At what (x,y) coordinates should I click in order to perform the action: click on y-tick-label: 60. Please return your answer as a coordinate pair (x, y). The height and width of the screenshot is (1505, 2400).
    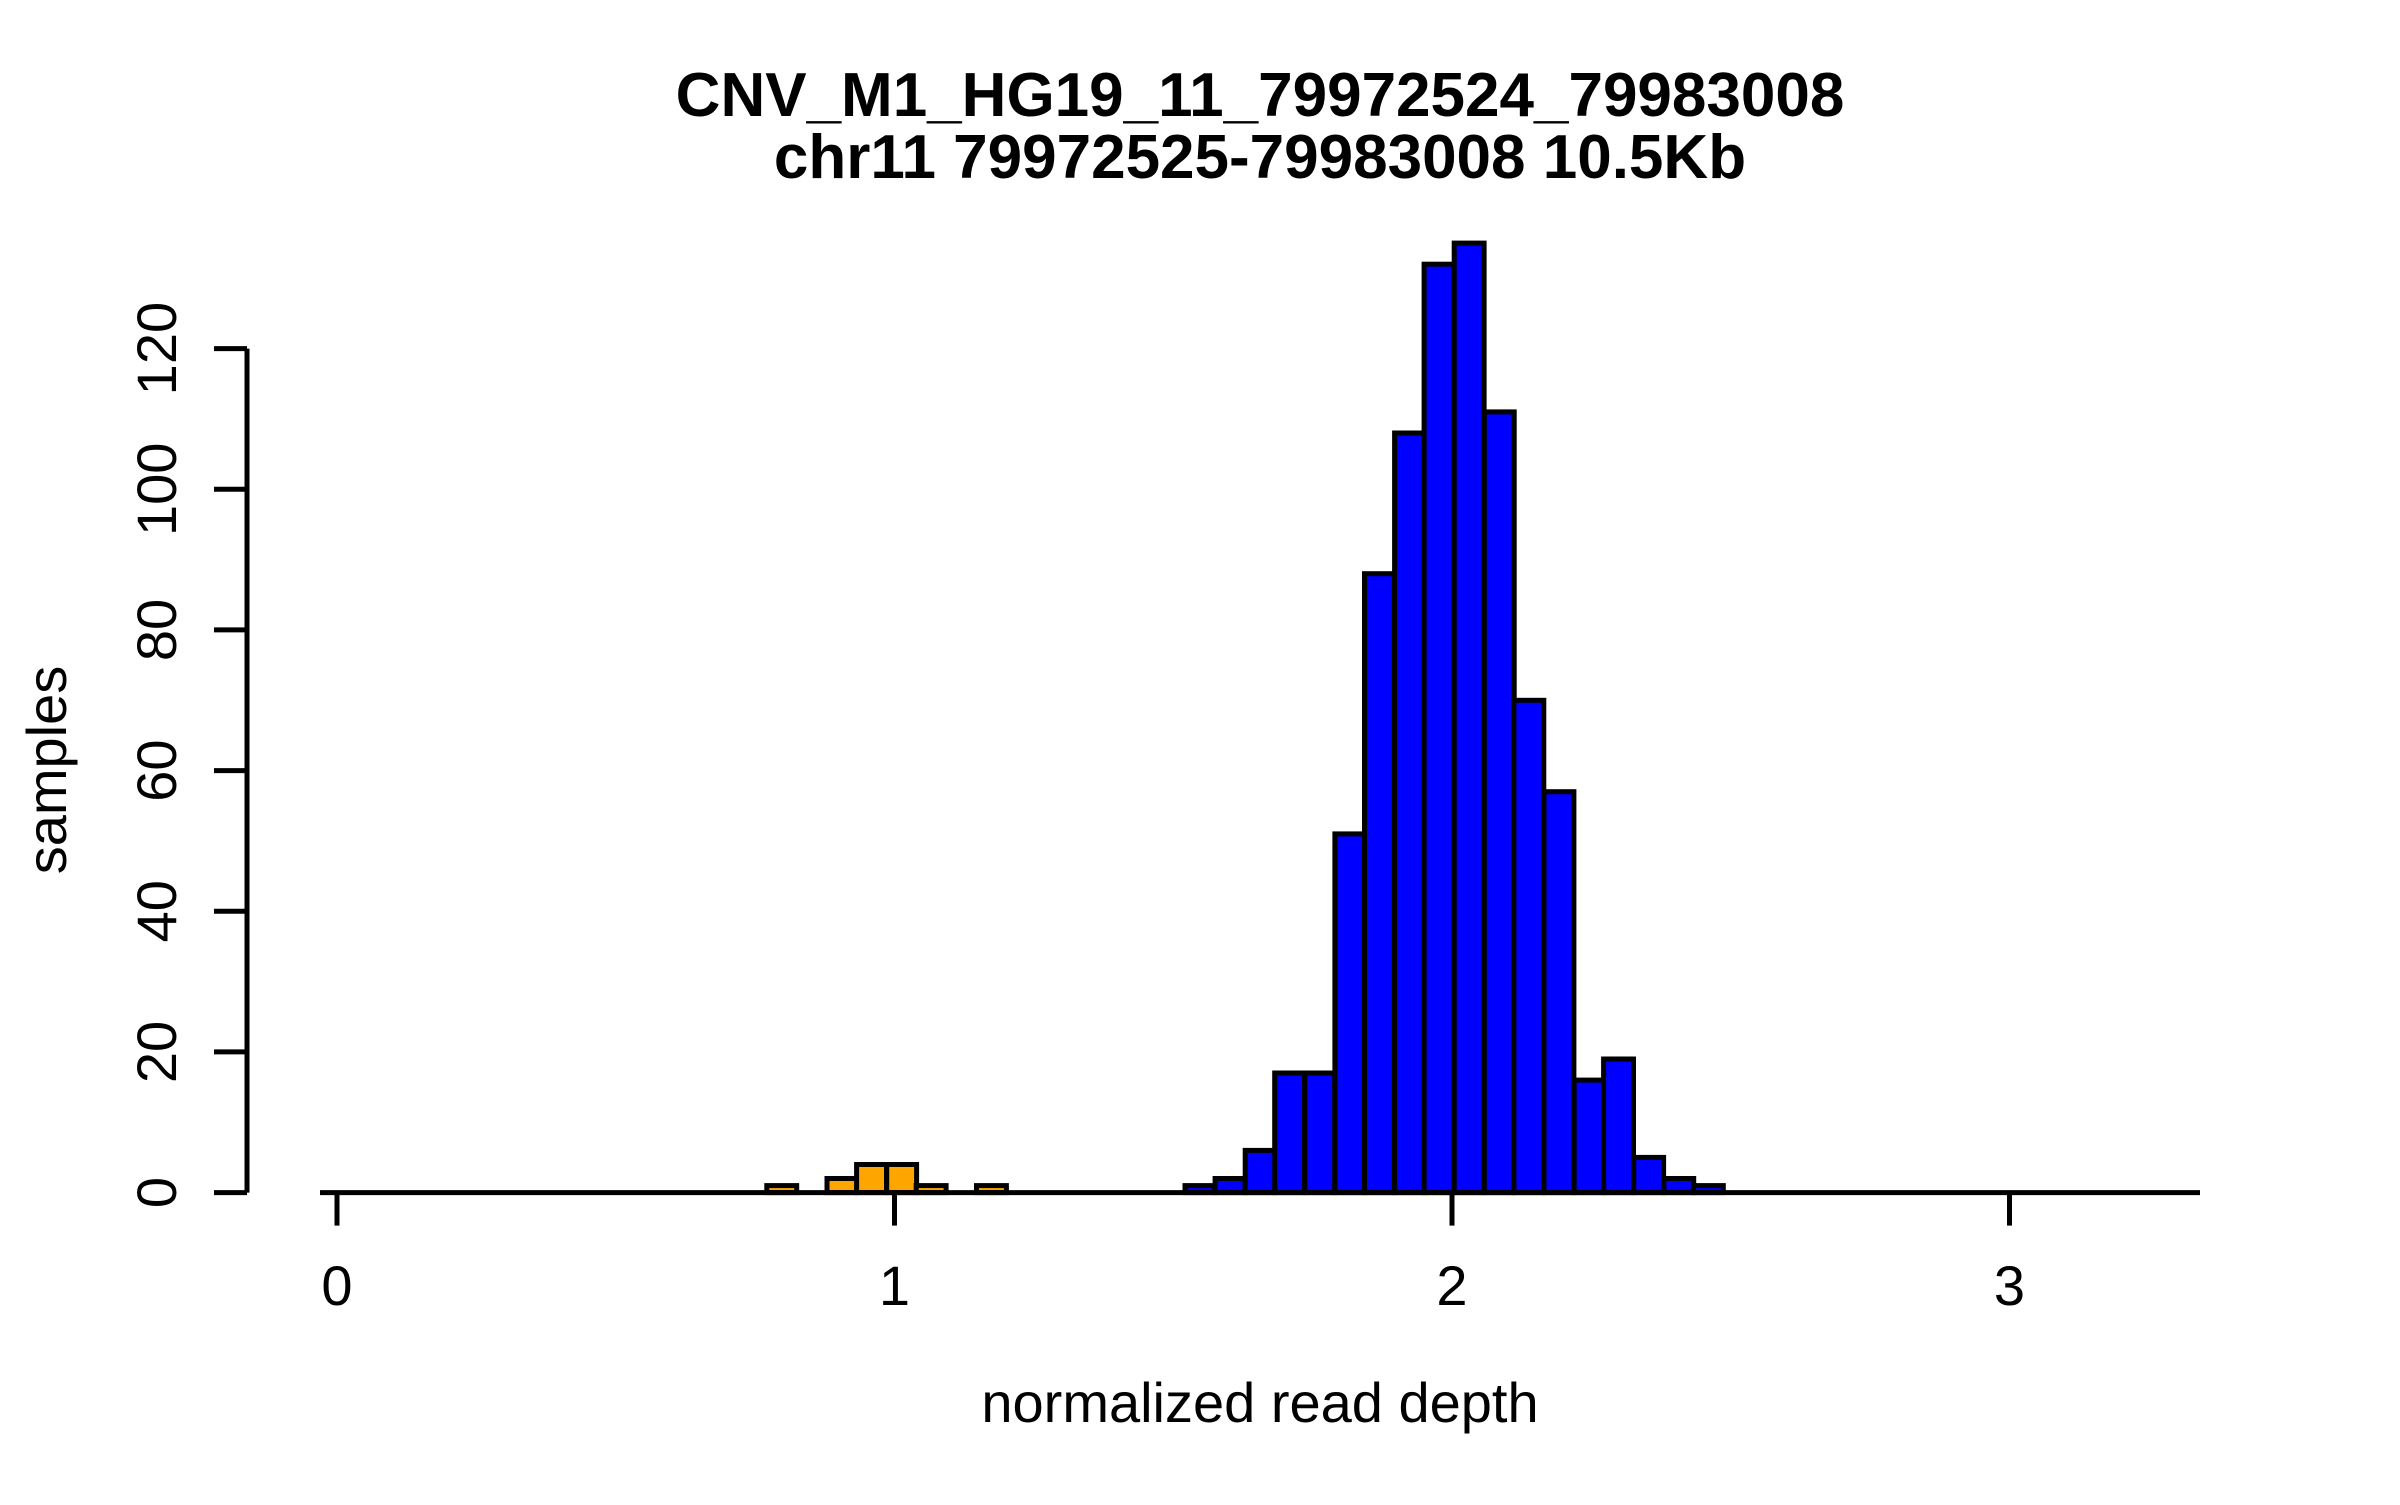
    Looking at the image, I should click on (156, 770).